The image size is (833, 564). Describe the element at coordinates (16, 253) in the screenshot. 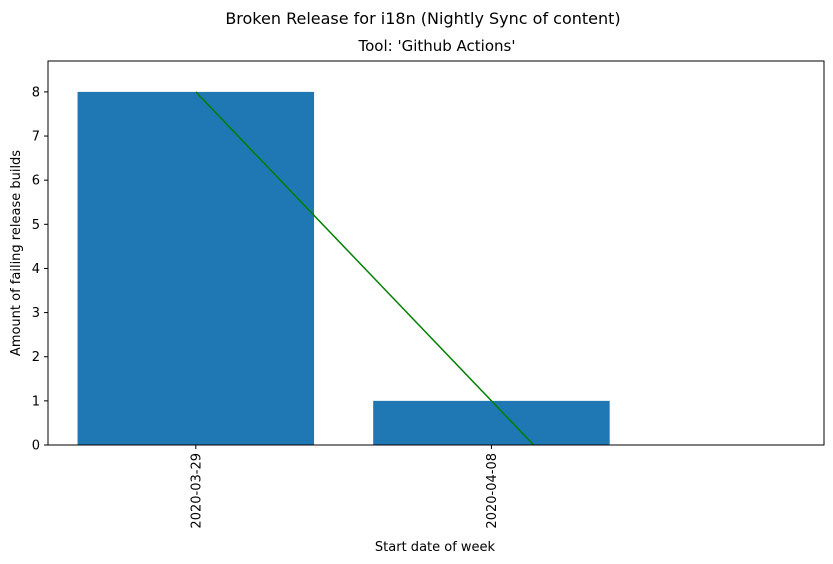

I see `y-axis-label: Amount of failing release builds` at that location.